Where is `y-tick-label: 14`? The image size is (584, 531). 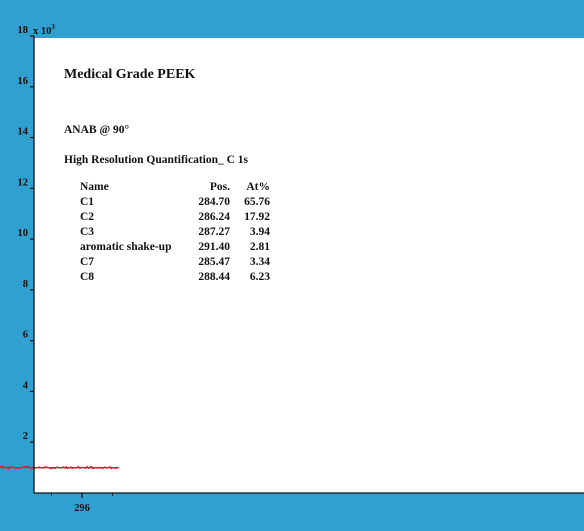 y-tick-label: 14 is located at coordinates (23, 132).